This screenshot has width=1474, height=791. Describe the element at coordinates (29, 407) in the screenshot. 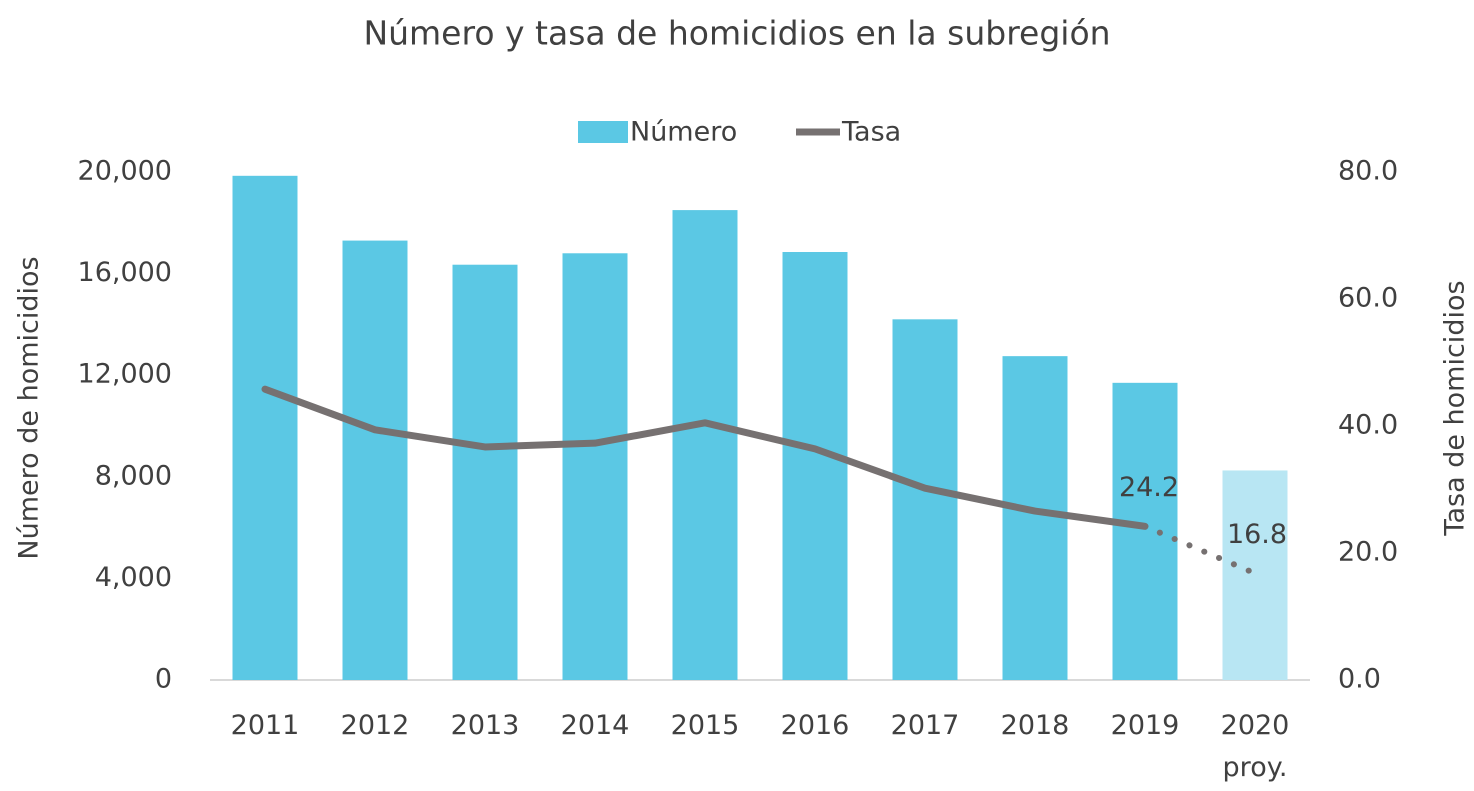

I see `y-axis-label: Número de homicidios` at that location.